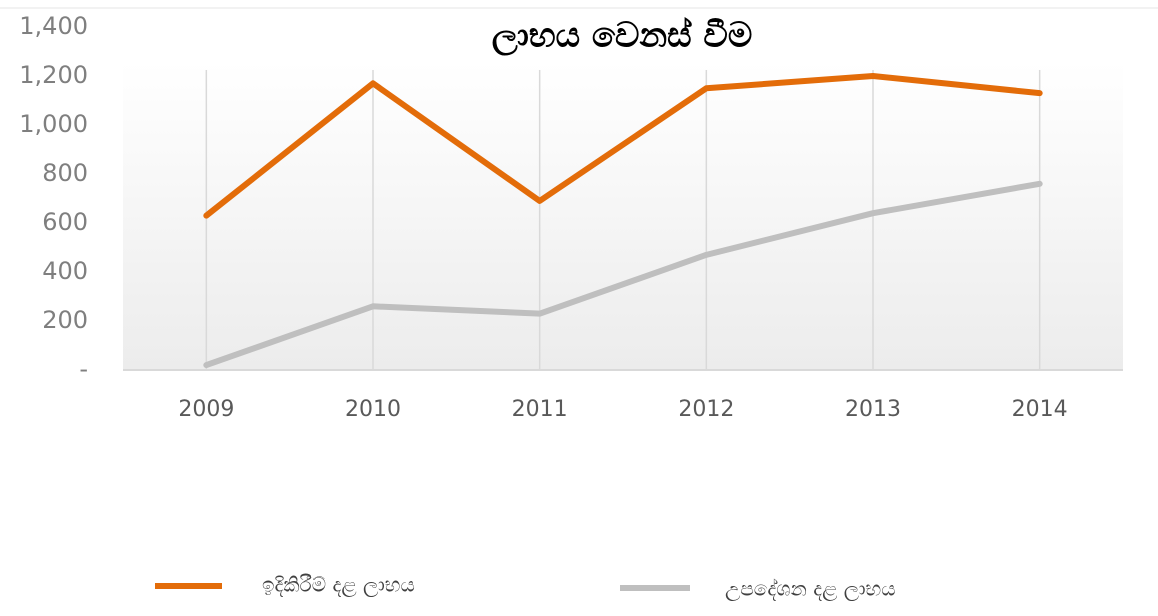  I want to click on legend-label: උපදේශන දළ ලාභය, so click(810, 589).